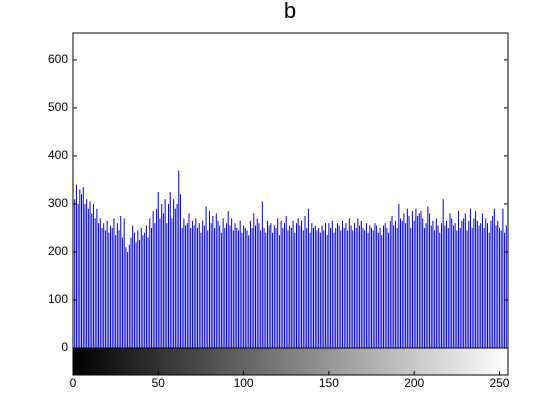 The image size is (560, 420). What do you see at coordinates (58, 155) in the screenshot?
I see `y-tick-label: 400` at bounding box center [58, 155].